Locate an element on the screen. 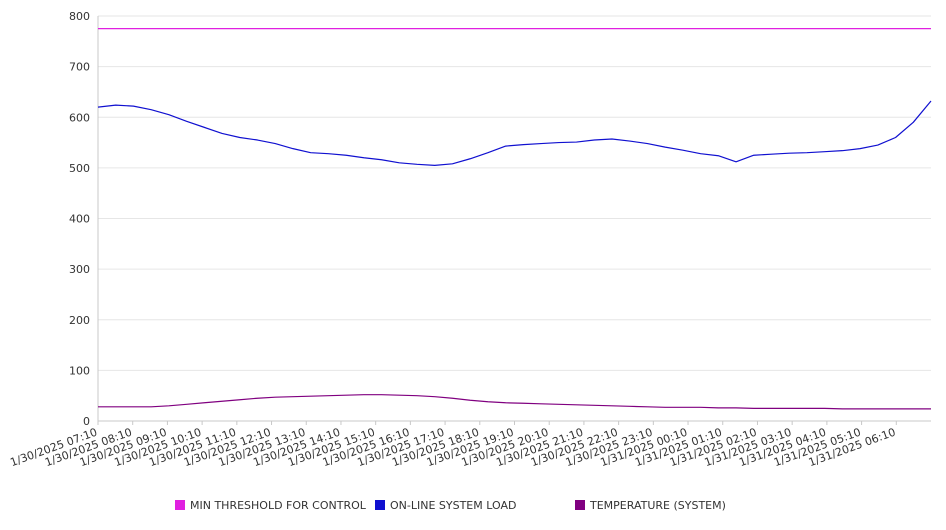 The image size is (946, 530). y-tick-label: 300 is located at coordinates (79, 269).